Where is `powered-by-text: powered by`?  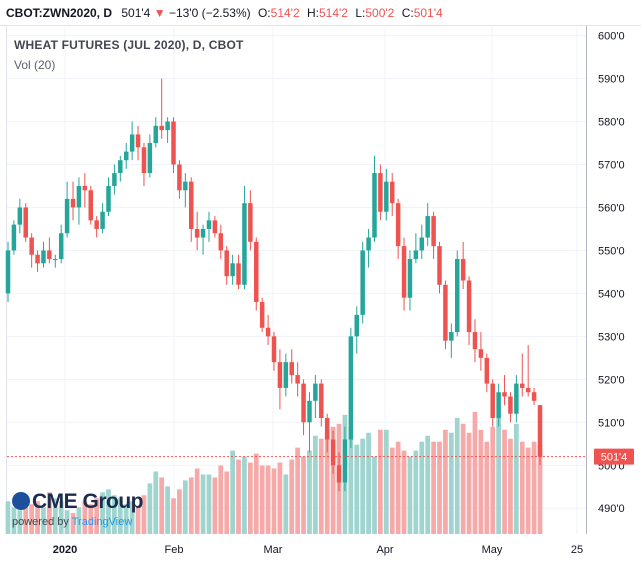 powered-by-text: powered by is located at coordinates (40, 522).